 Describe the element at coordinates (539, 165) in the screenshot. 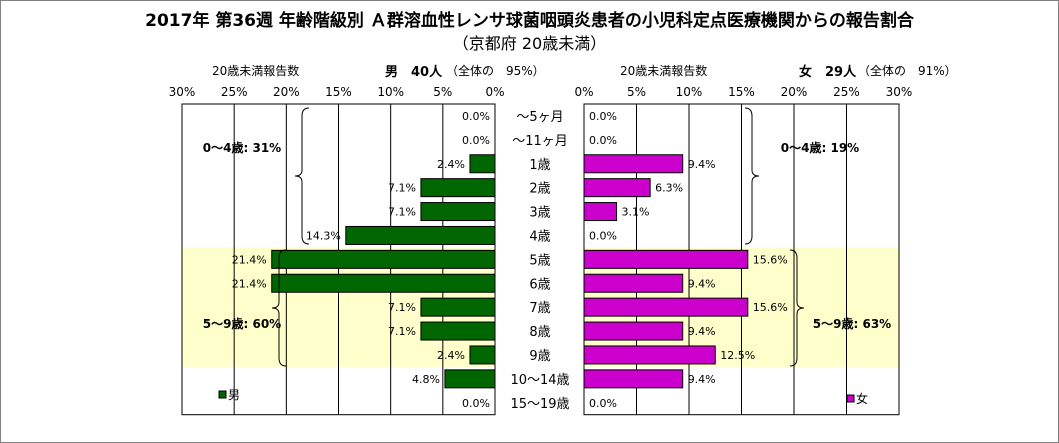

I see `age-category-label: 1歳` at that location.